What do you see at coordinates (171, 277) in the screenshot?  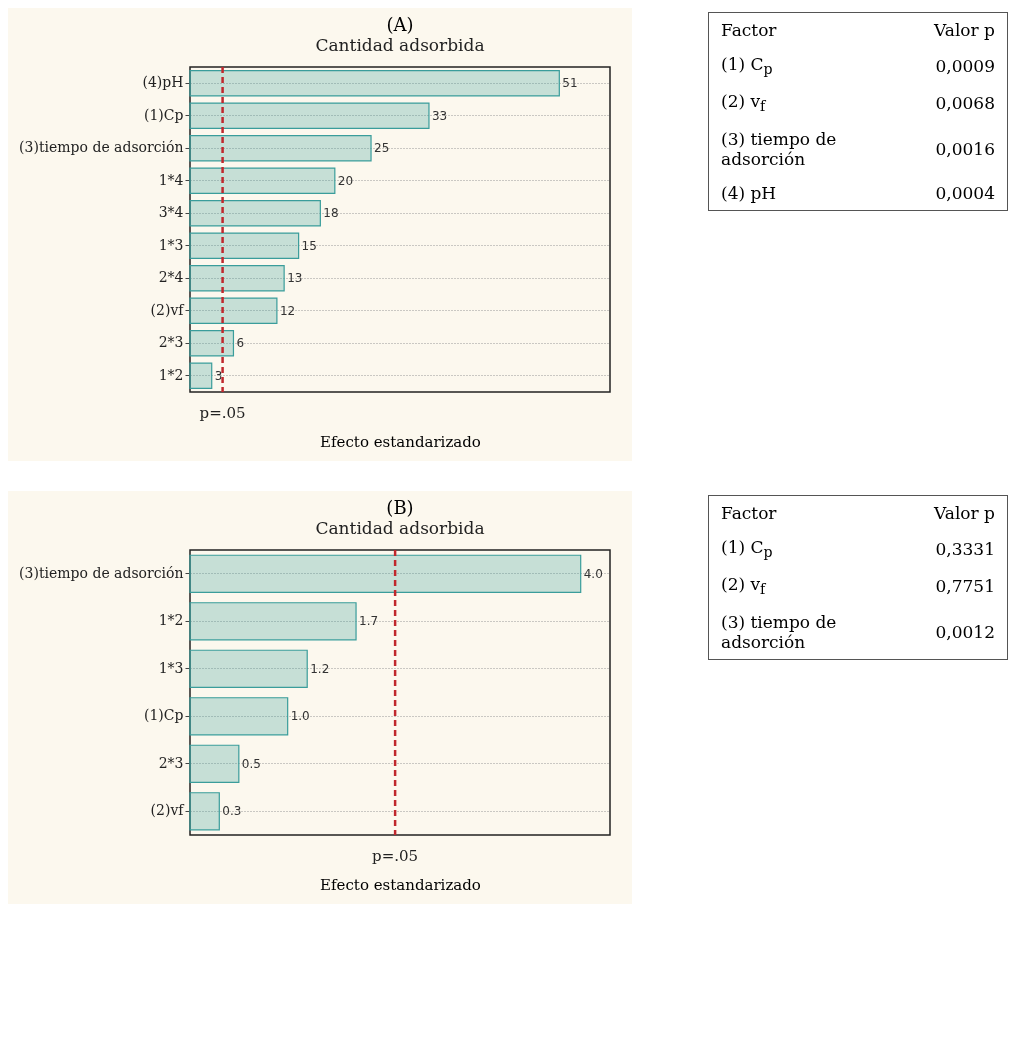 I see `y-tick-label: 2*4` at bounding box center [171, 277].